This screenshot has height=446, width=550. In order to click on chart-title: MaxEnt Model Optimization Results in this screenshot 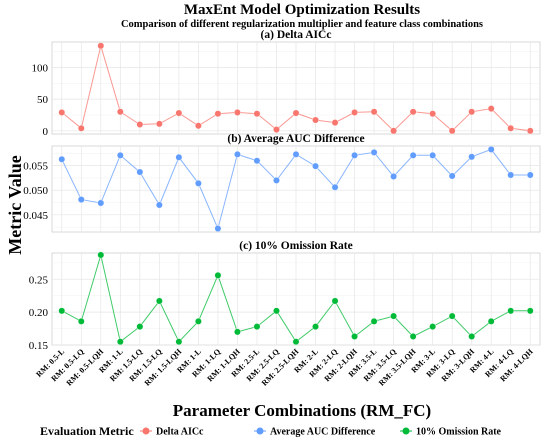, I will do `click(302, 10)`.